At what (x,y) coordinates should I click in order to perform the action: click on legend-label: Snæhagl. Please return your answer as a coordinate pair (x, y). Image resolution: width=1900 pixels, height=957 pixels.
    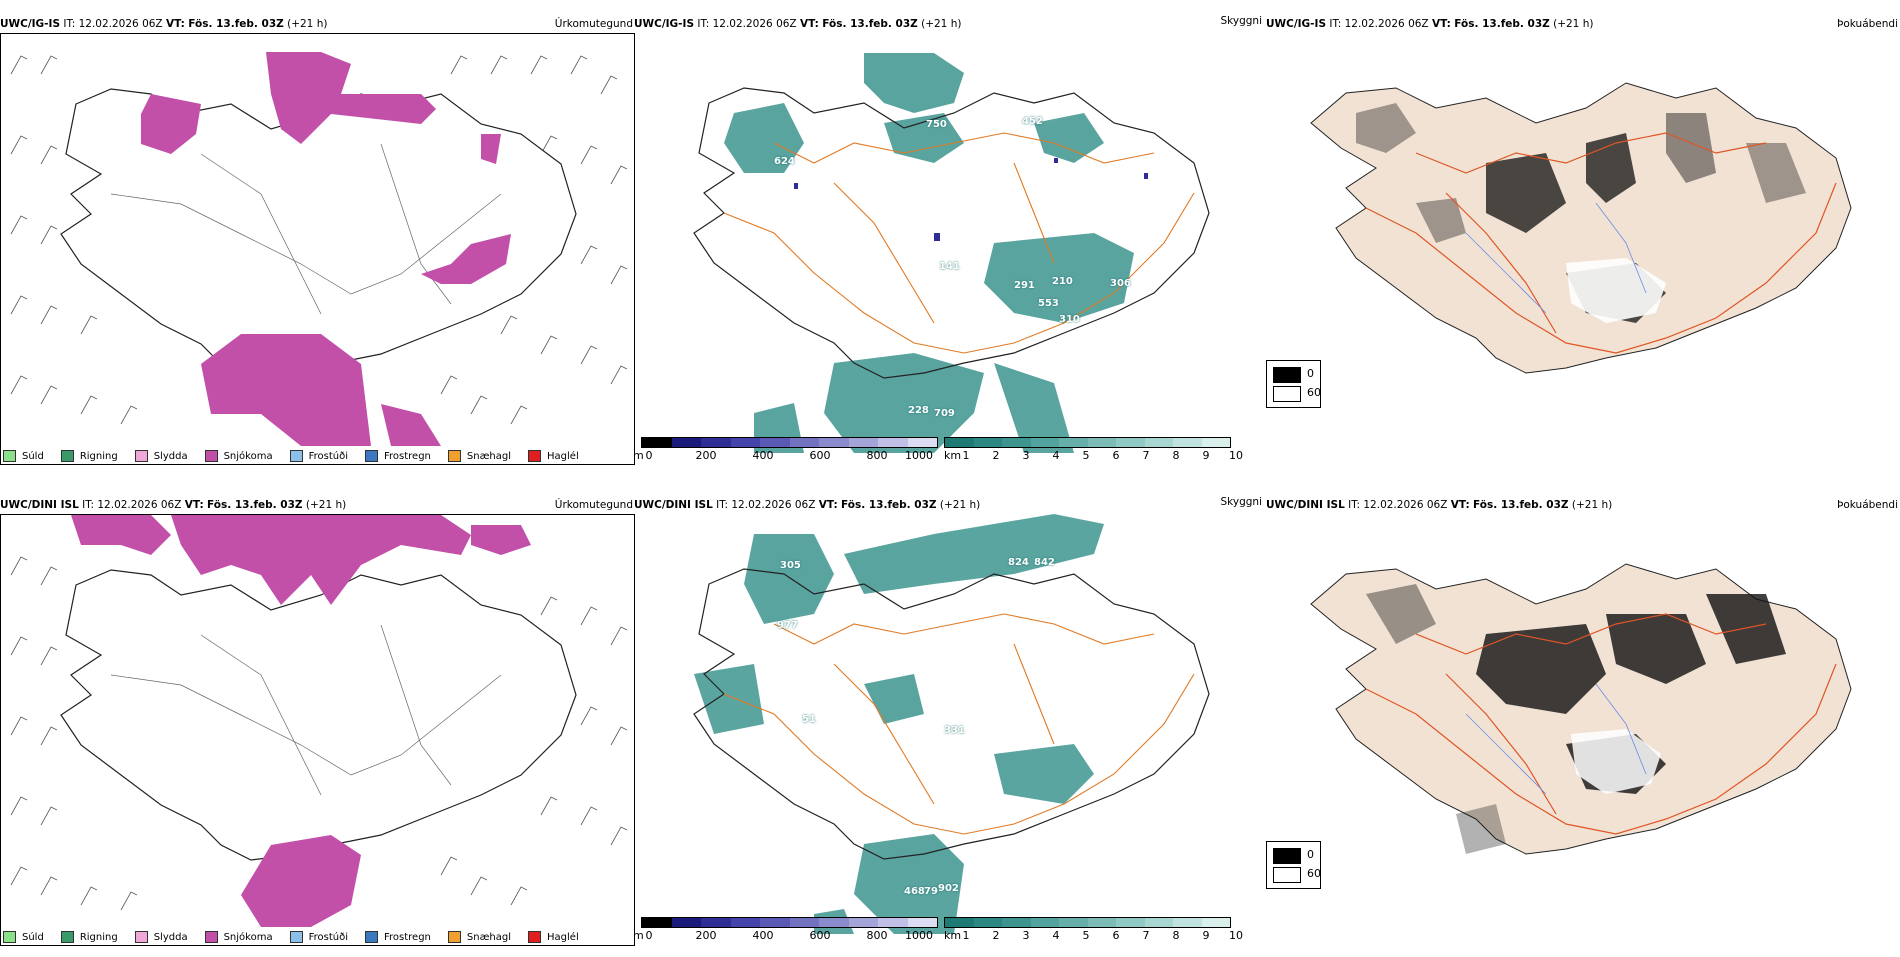
    Looking at the image, I should click on (489, 937).